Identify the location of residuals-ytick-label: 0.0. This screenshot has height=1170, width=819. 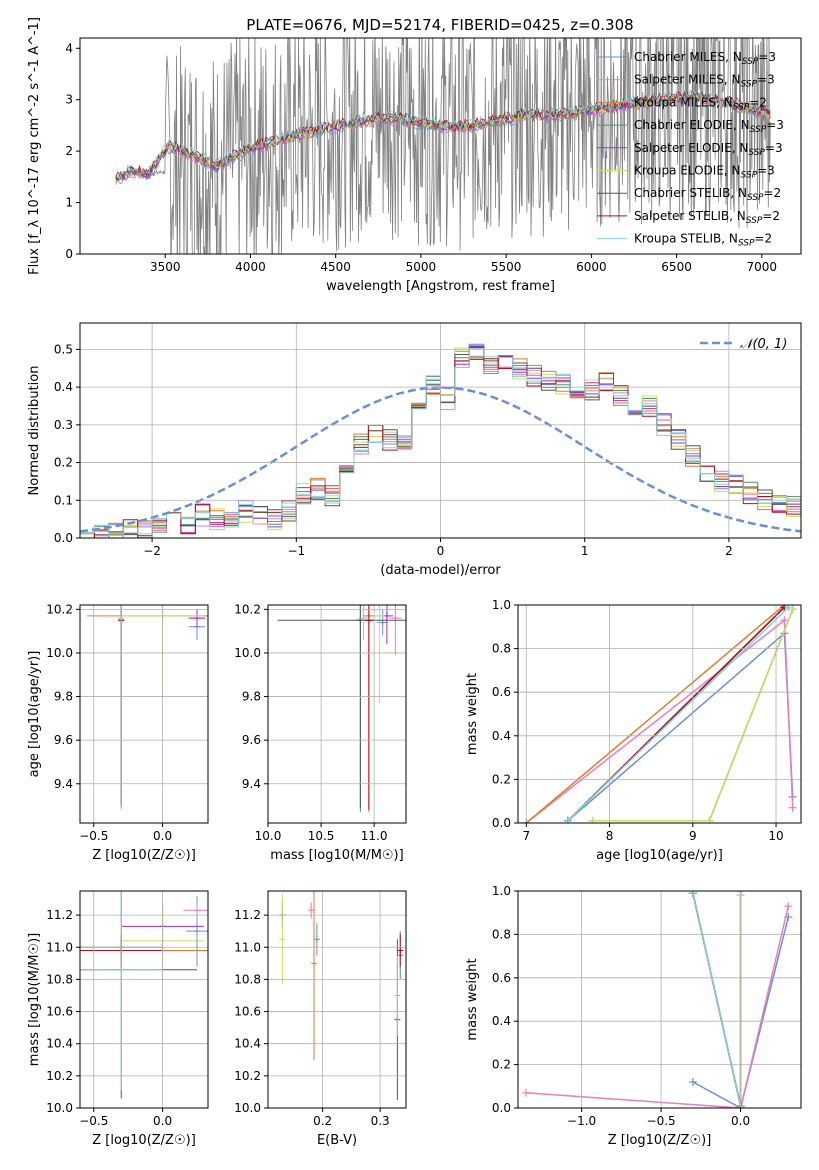
(63, 538).